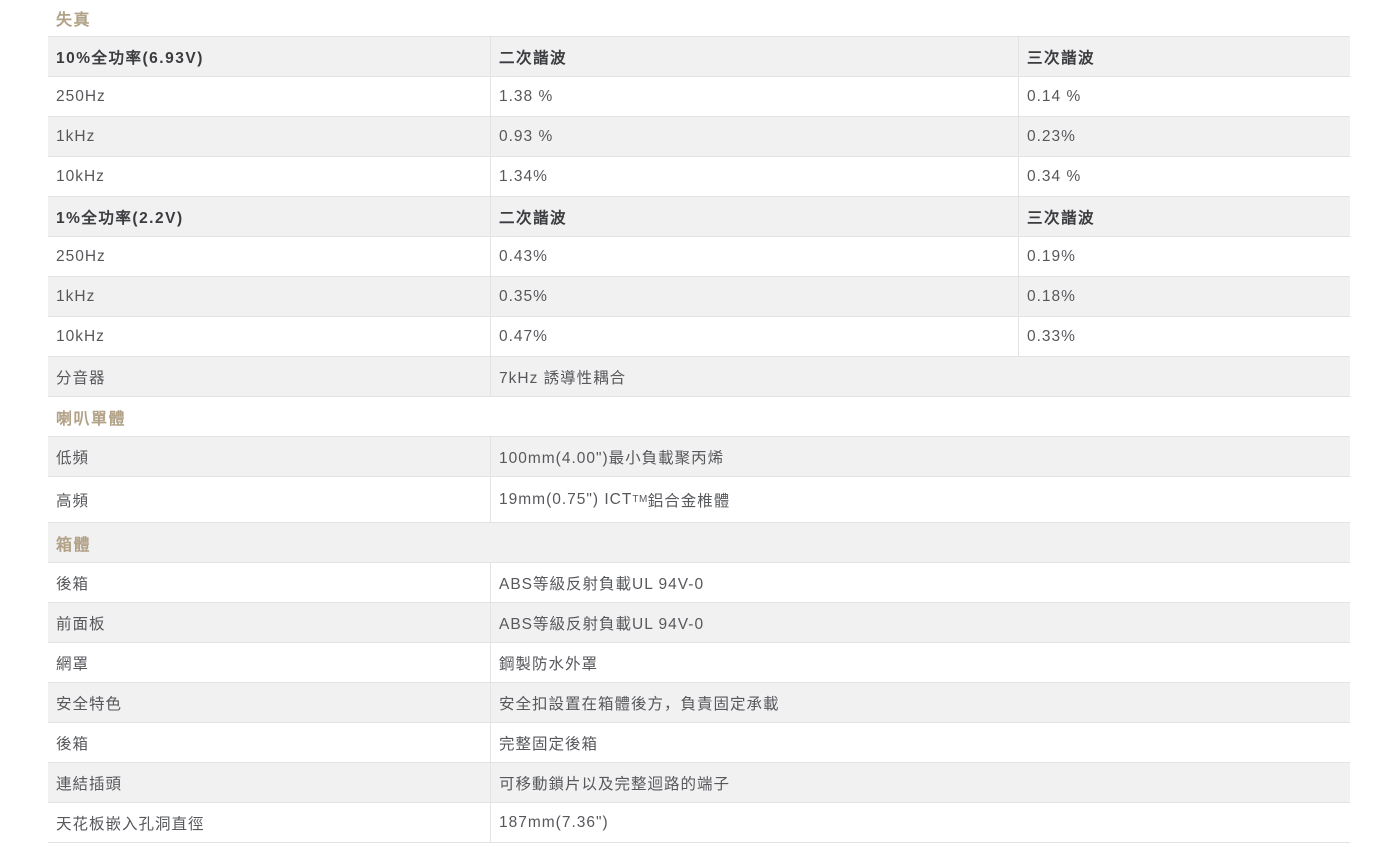 This screenshot has width=1373, height=847. I want to click on spec-value-third-harmonic: 0.18%, so click(1051, 296).